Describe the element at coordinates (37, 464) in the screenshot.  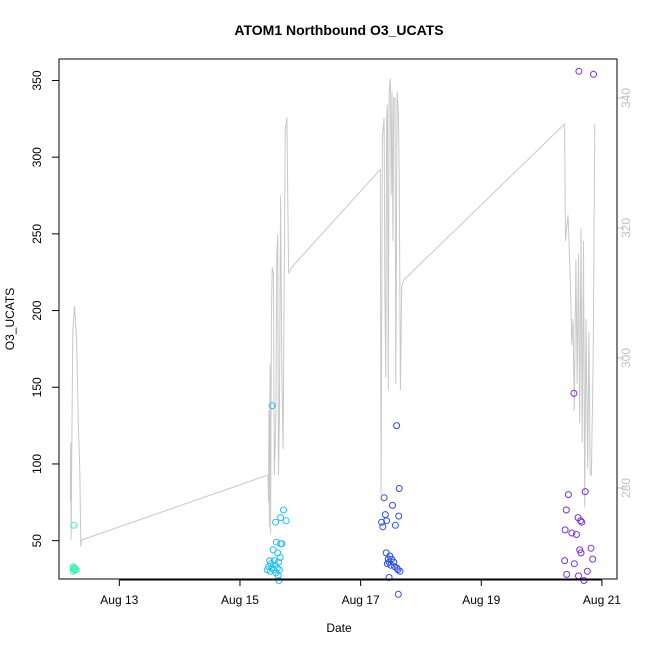
I see `y-tick-label: 100` at that location.